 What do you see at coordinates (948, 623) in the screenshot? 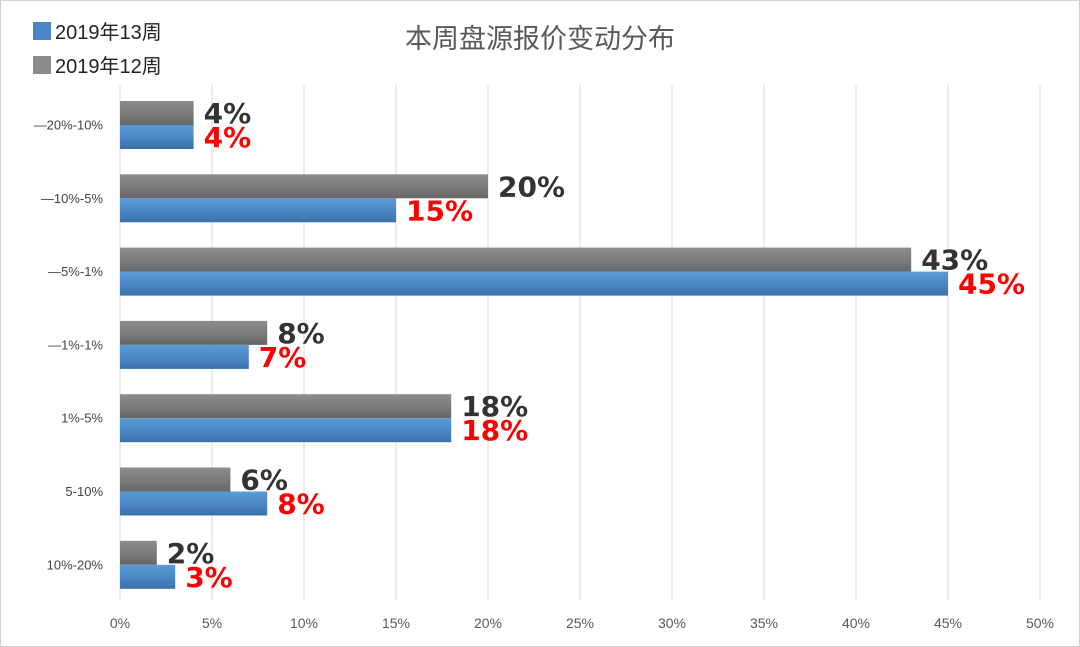
I see `x-tick-label: 45%` at bounding box center [948, 623].